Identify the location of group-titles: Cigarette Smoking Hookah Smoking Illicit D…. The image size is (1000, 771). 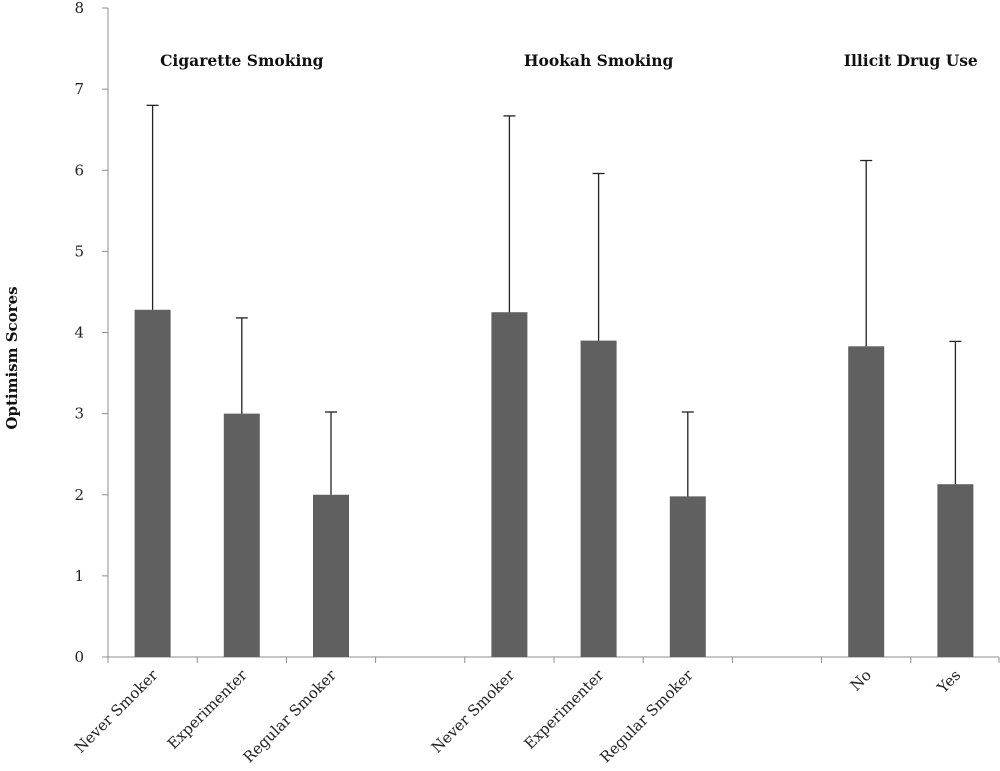
(569, 60).